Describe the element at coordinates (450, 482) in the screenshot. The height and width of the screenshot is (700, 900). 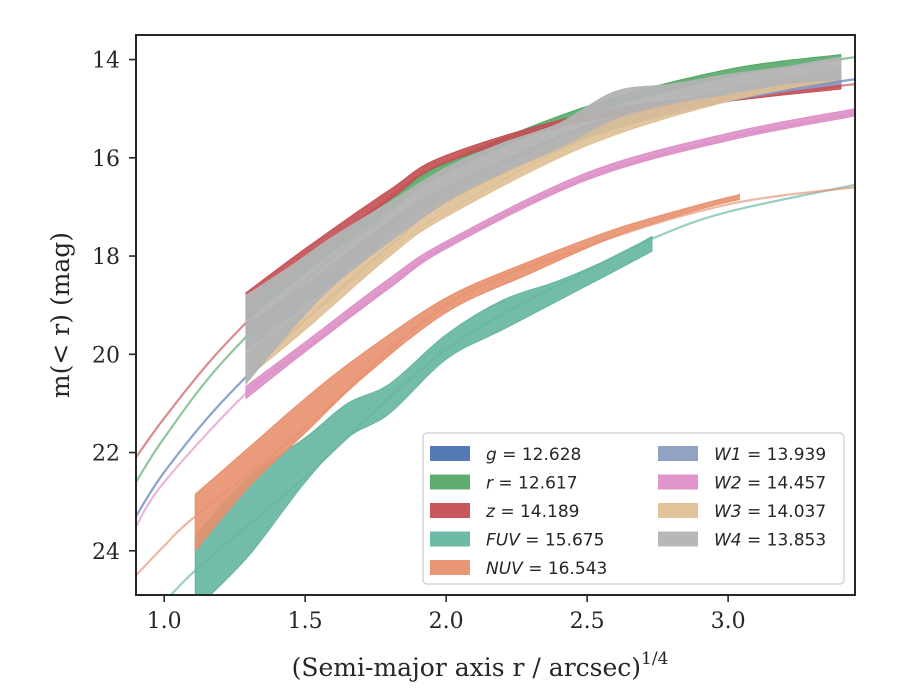
I see `legend-swatch-r` at that location.